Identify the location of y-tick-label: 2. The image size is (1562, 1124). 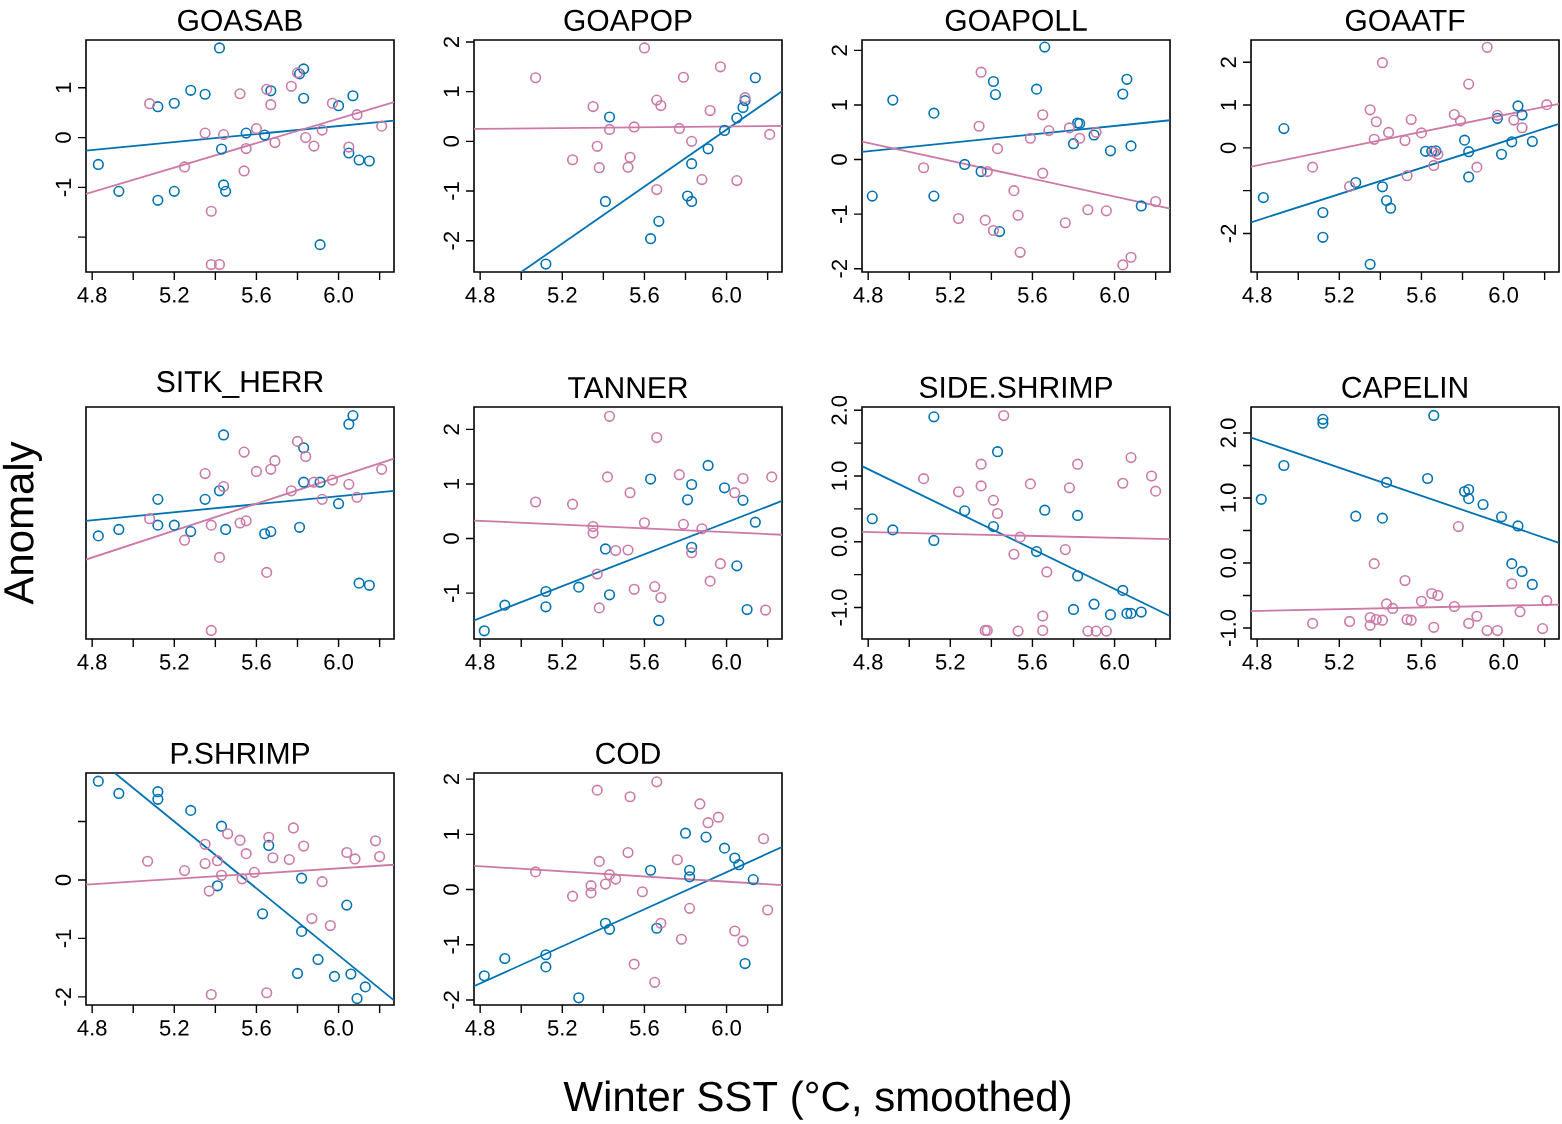
(451, 429).